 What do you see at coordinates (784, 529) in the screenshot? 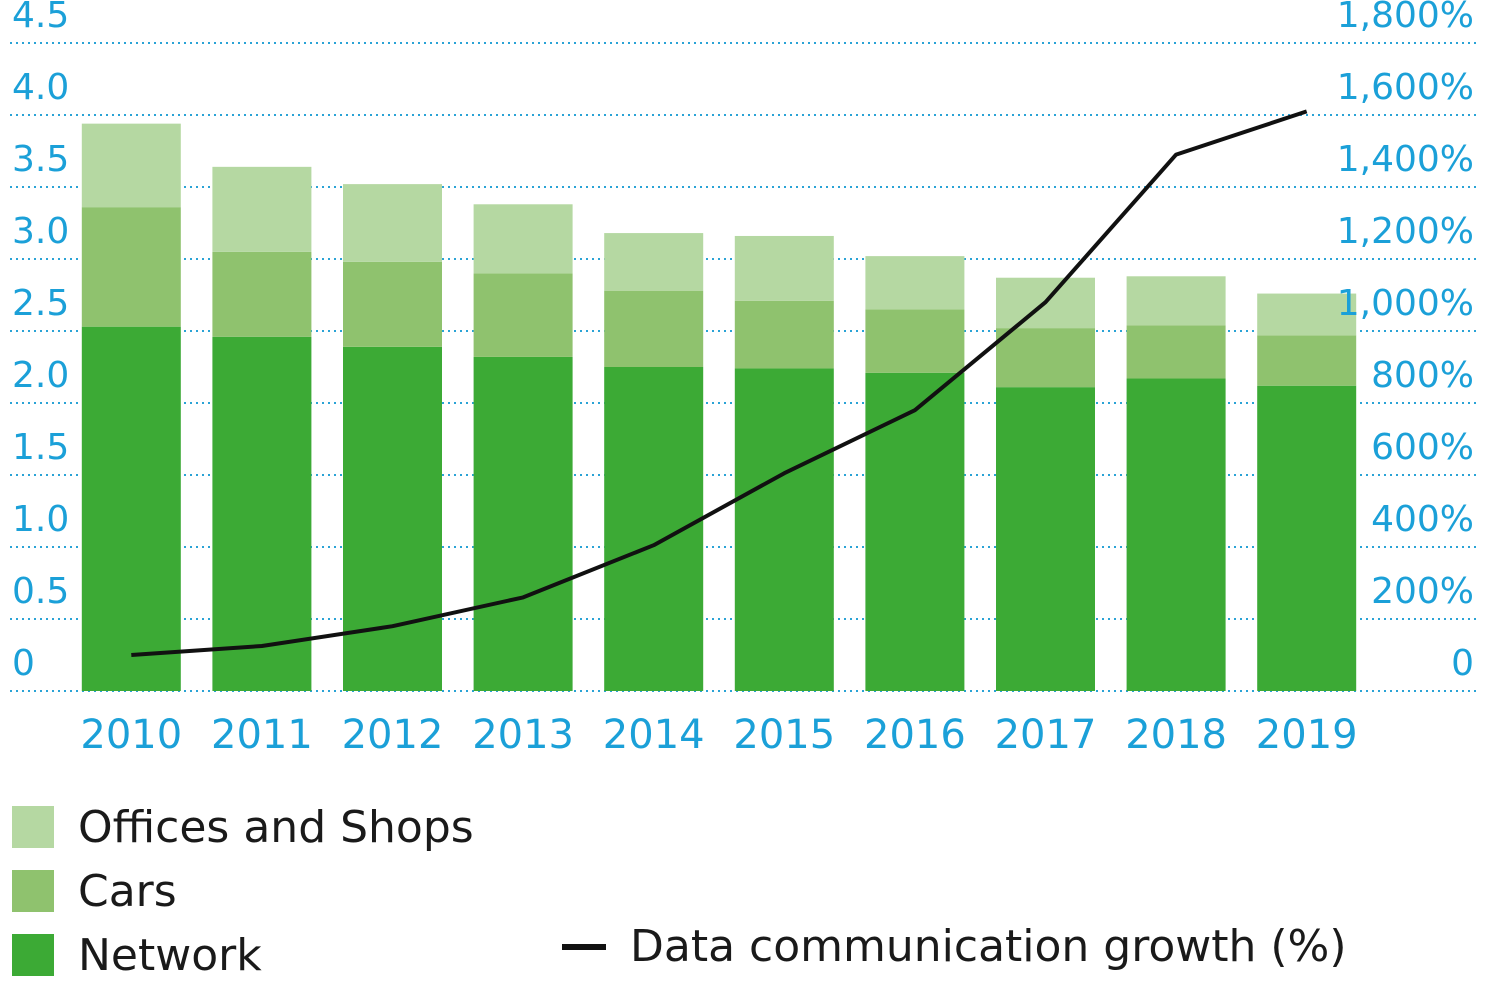
I see `bar-network-2015` at bounding box center [784, 529].